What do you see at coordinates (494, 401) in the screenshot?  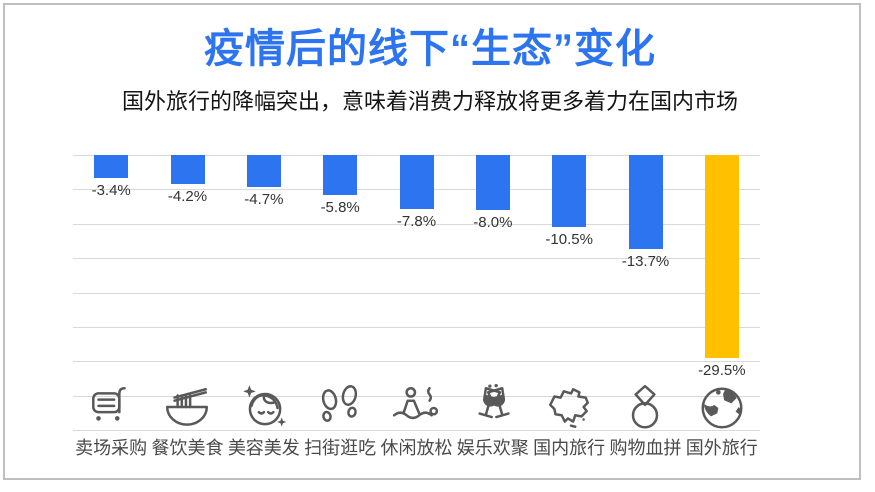 I see `wine-glasses-icon` at bounding box center [494, 401].